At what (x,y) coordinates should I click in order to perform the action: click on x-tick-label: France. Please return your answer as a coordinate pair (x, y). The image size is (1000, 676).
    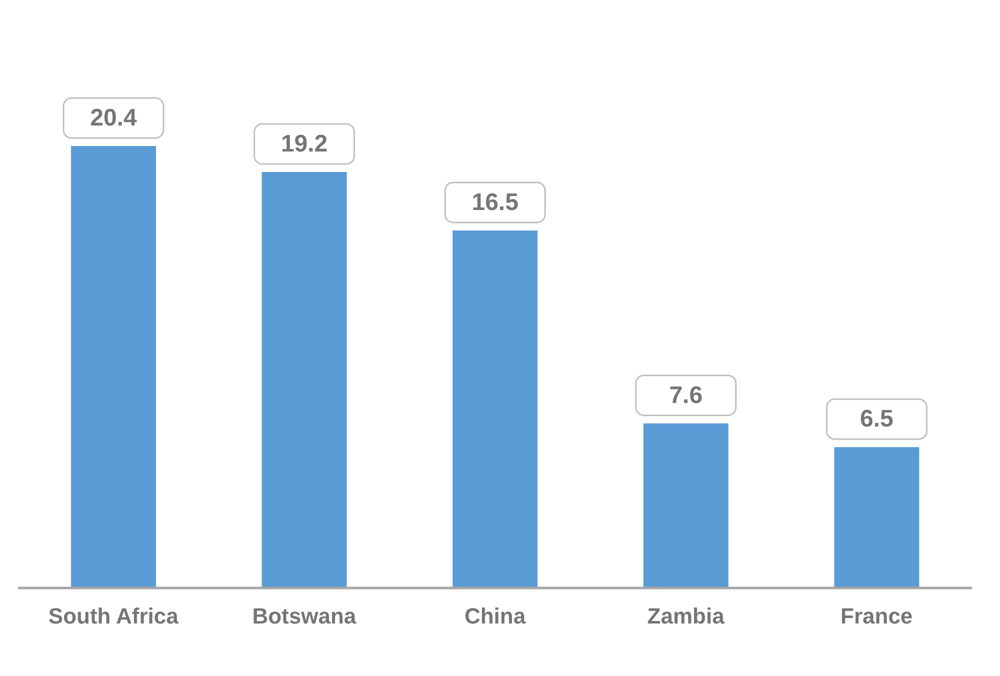
    Looking at the image, I should click on (876, 616).